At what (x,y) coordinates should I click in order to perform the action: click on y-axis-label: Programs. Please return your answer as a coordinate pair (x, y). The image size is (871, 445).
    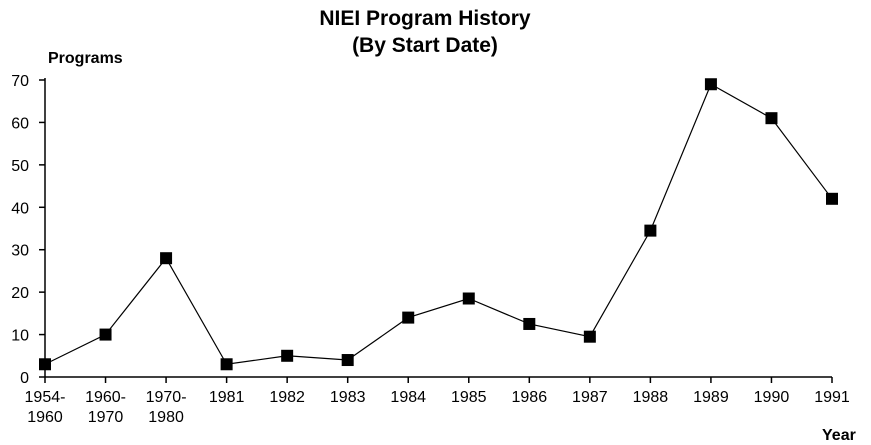
    Looking at the image, I should click on (85, 58).